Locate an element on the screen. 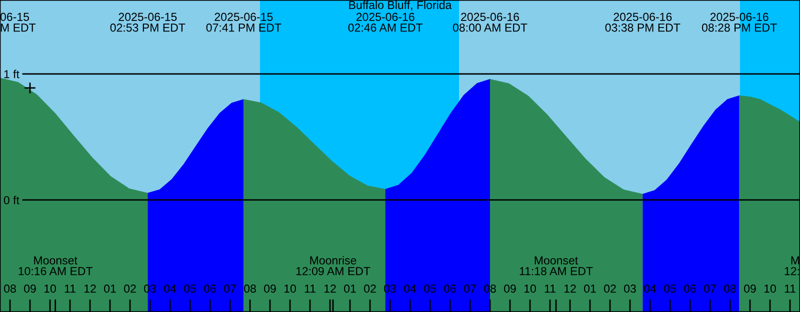 Image resolution: width=800 pixels, height=312 pixels. annotation: Moonrise 12:09 AM EDT is located at coordinates (333, 266).